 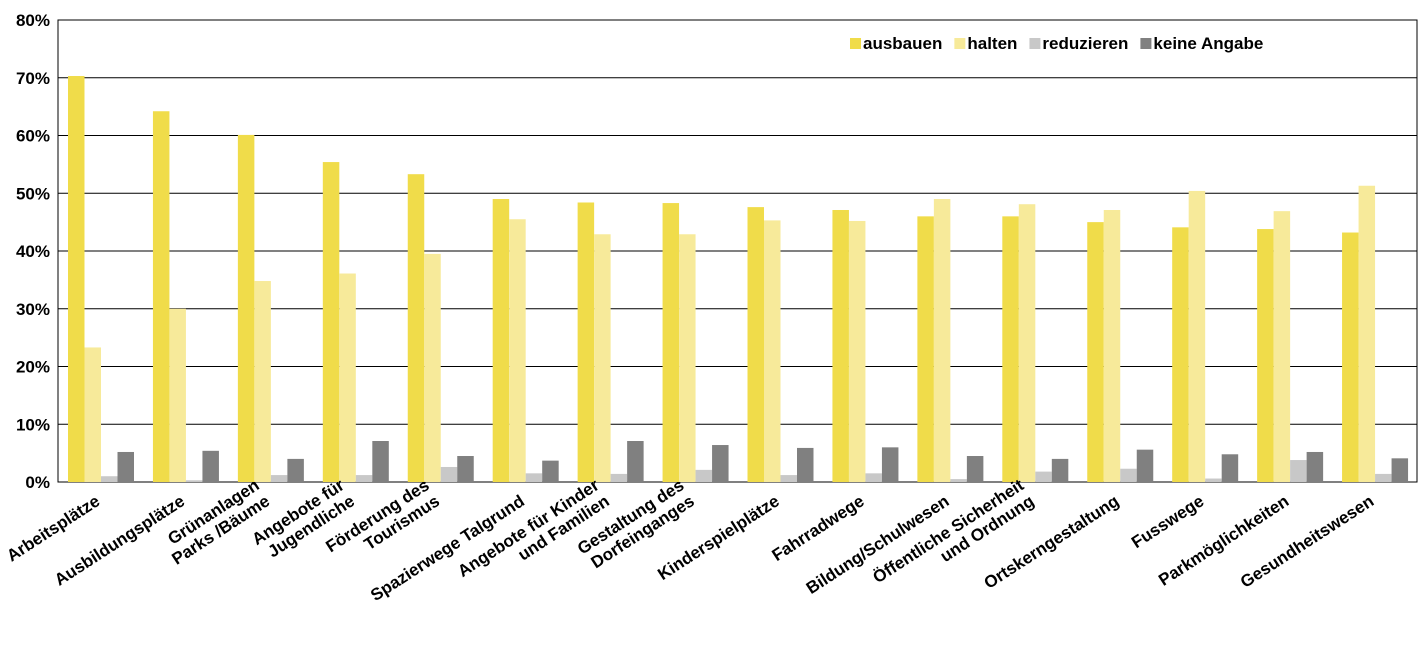 What do you see at coordinates (33, 193) in the screenshot?
I see `y-tick-label: 50%` at bounding box center [33, 193].